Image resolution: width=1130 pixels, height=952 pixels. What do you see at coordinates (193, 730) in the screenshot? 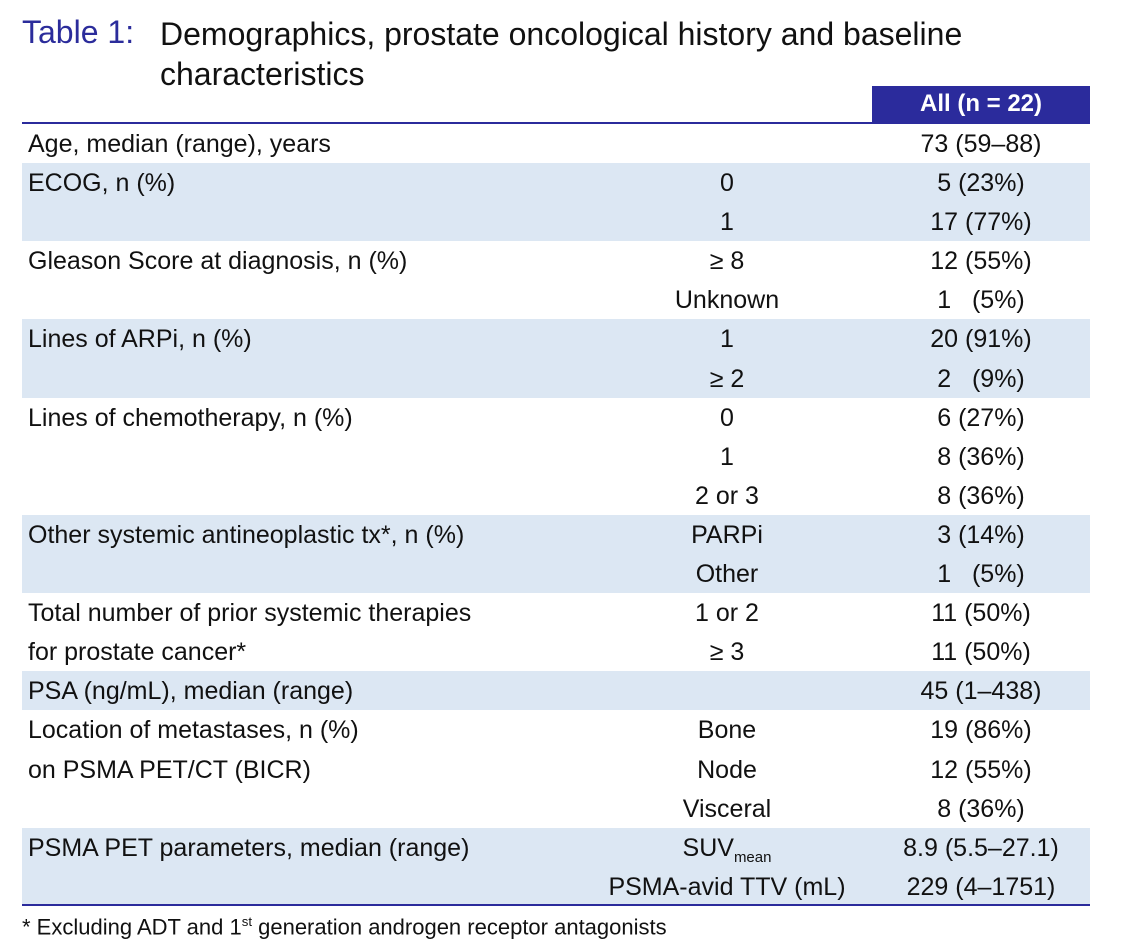
I see `row-label: Location of metastases, n (%)` at bounding box center [193, 730].